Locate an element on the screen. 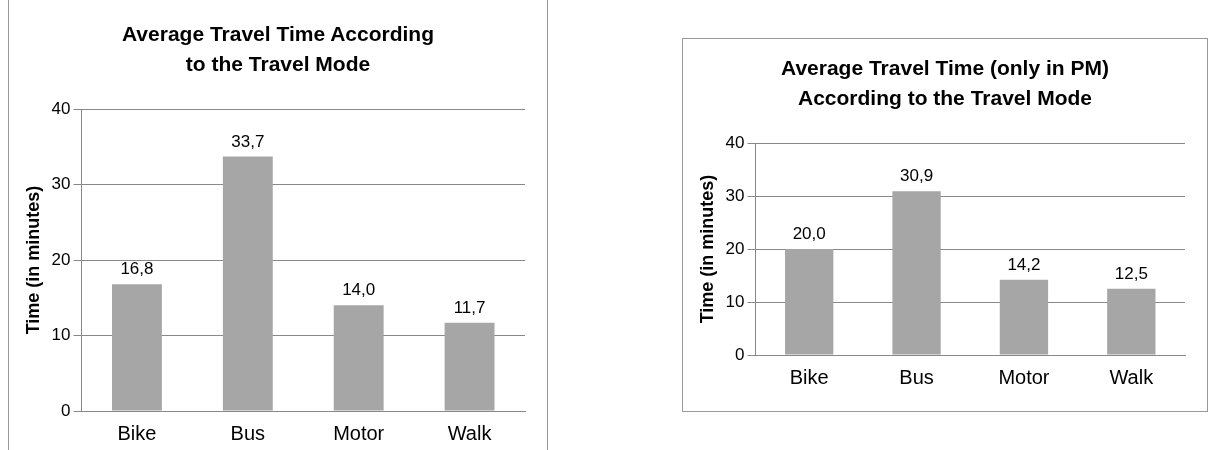 This screenshot has width=1225, height=450. data-label: 16,8 is located at coordinates (137, 269).